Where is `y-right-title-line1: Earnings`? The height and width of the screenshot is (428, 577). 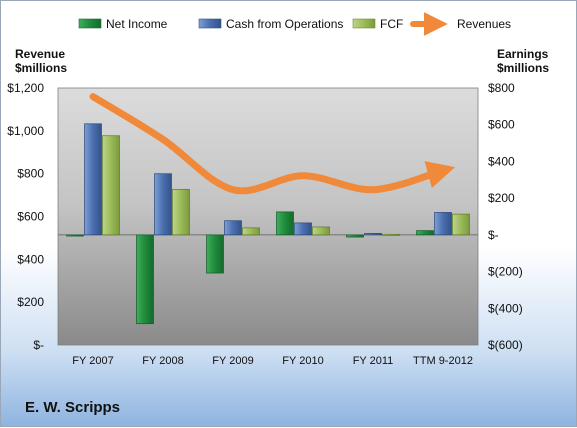
y-right-title-line1: Earnings is located at coordinates (523, 54).